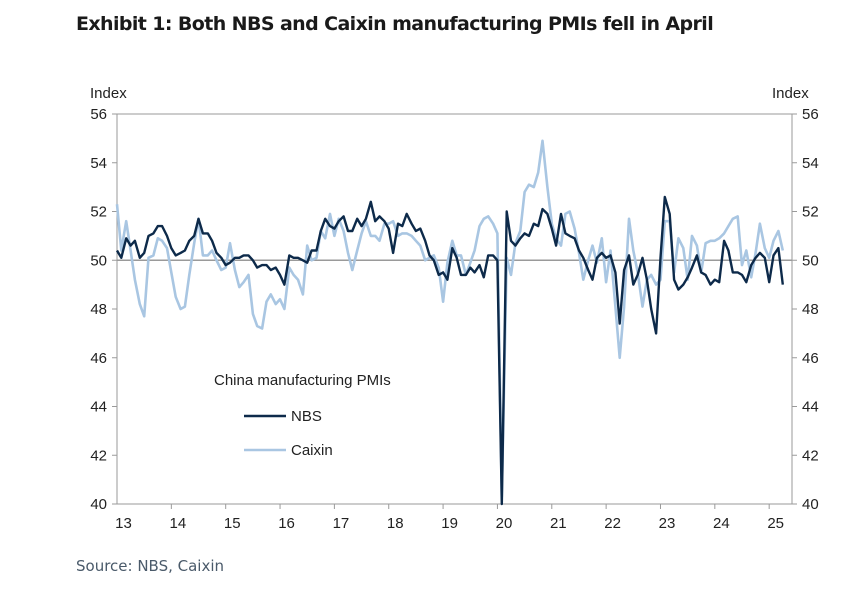 Image resolution: width=848 pixels, height=596 pixels. I want to click on y-tick-label-left: 40, so click(98, 504).